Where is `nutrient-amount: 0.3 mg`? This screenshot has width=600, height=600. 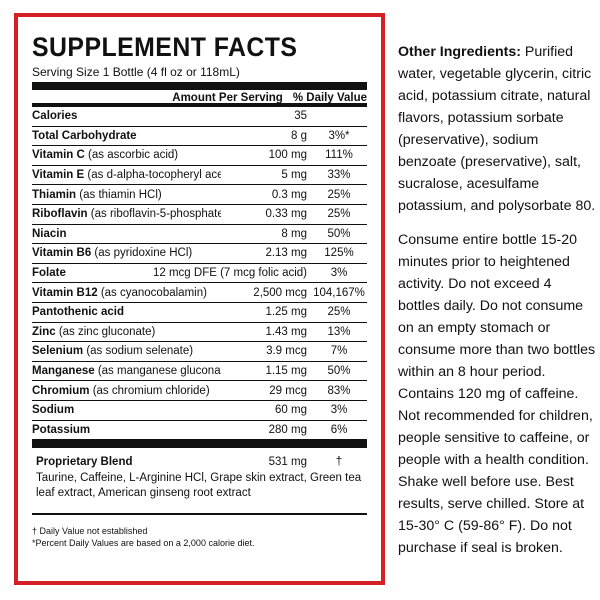
nutrient-amount: 0.3 mg is located at coordinates (289, 194).